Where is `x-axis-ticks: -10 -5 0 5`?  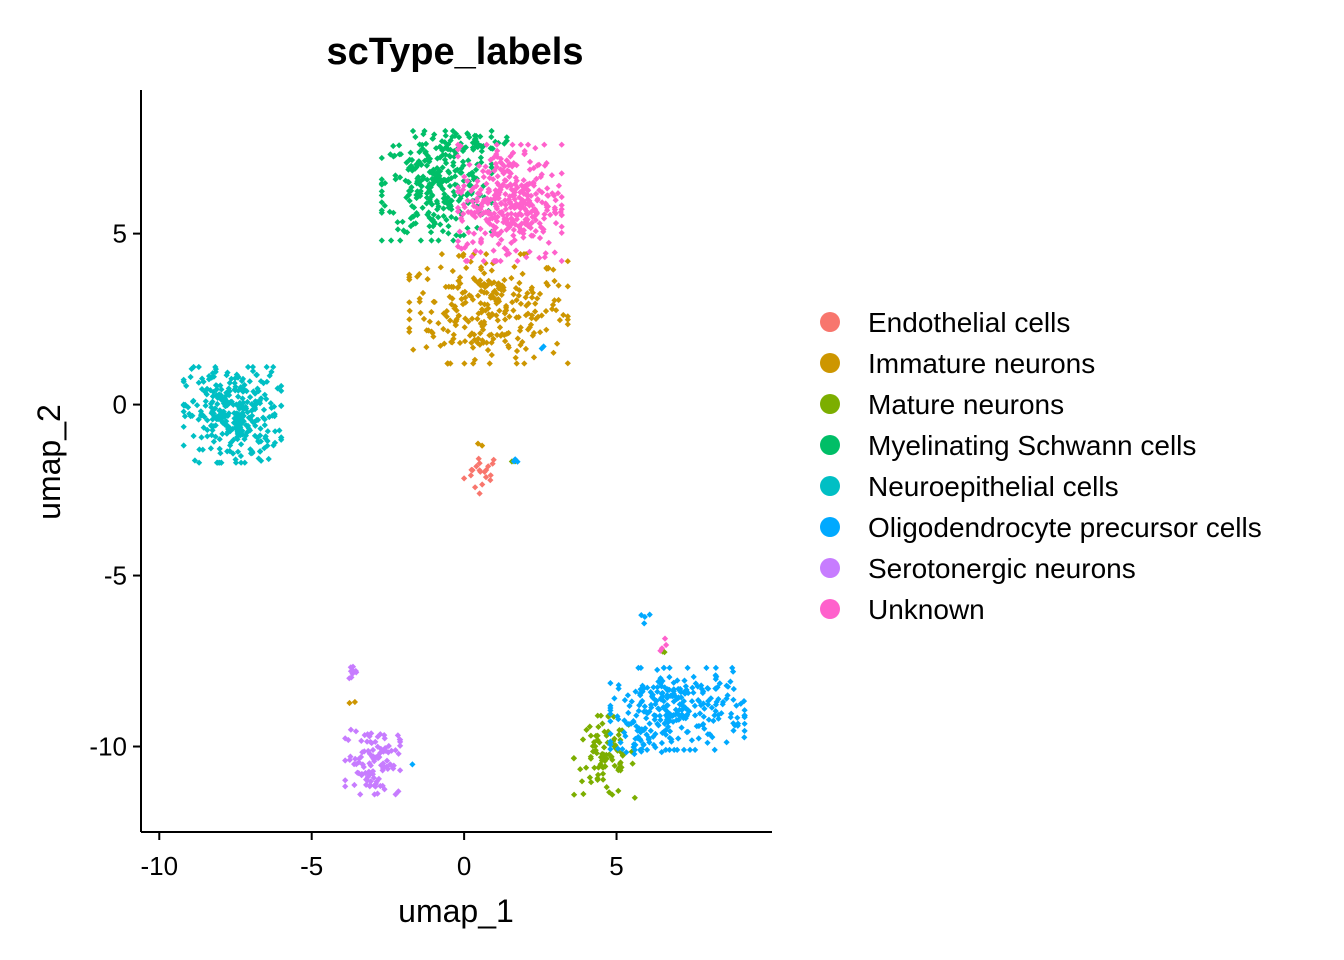
x-axis-ticks: -10 -5 0 5 is located at coordinates (382, 856).